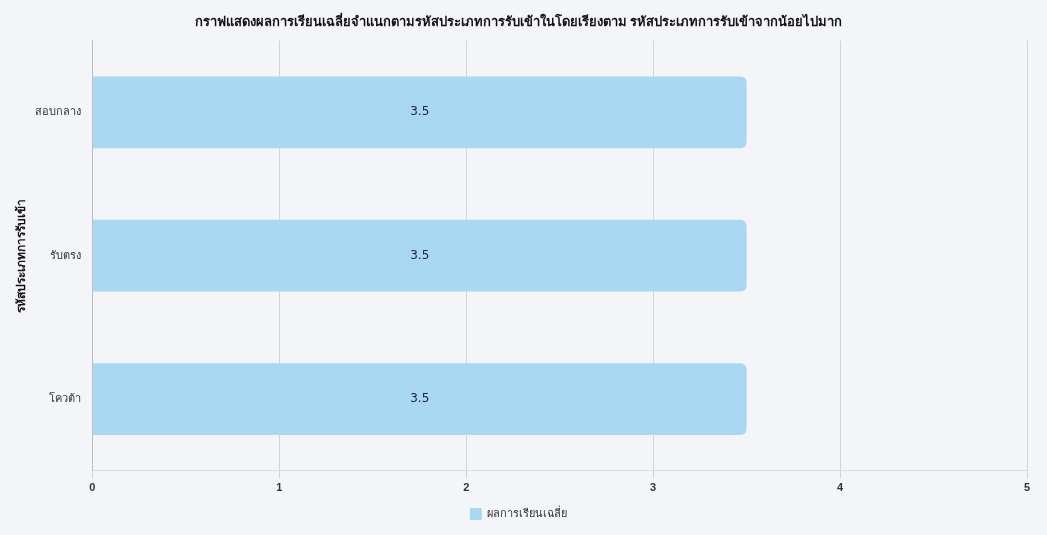 The width and height of the screenshot is (1047, 535). What do you see at coordinates (1027, 487) in the screenshot?
I see `x-tick-label: 5` at bounding box center [1027, 487].